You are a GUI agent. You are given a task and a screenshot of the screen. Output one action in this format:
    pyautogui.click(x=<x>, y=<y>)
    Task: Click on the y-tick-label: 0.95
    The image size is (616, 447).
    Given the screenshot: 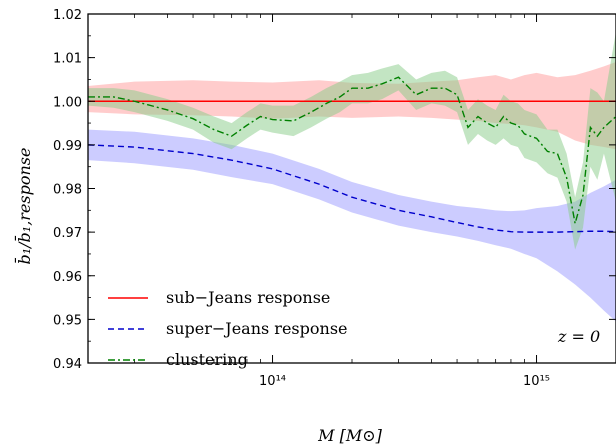 What is the action you would take?
    pyautogui.click(x=67, y=320)
    